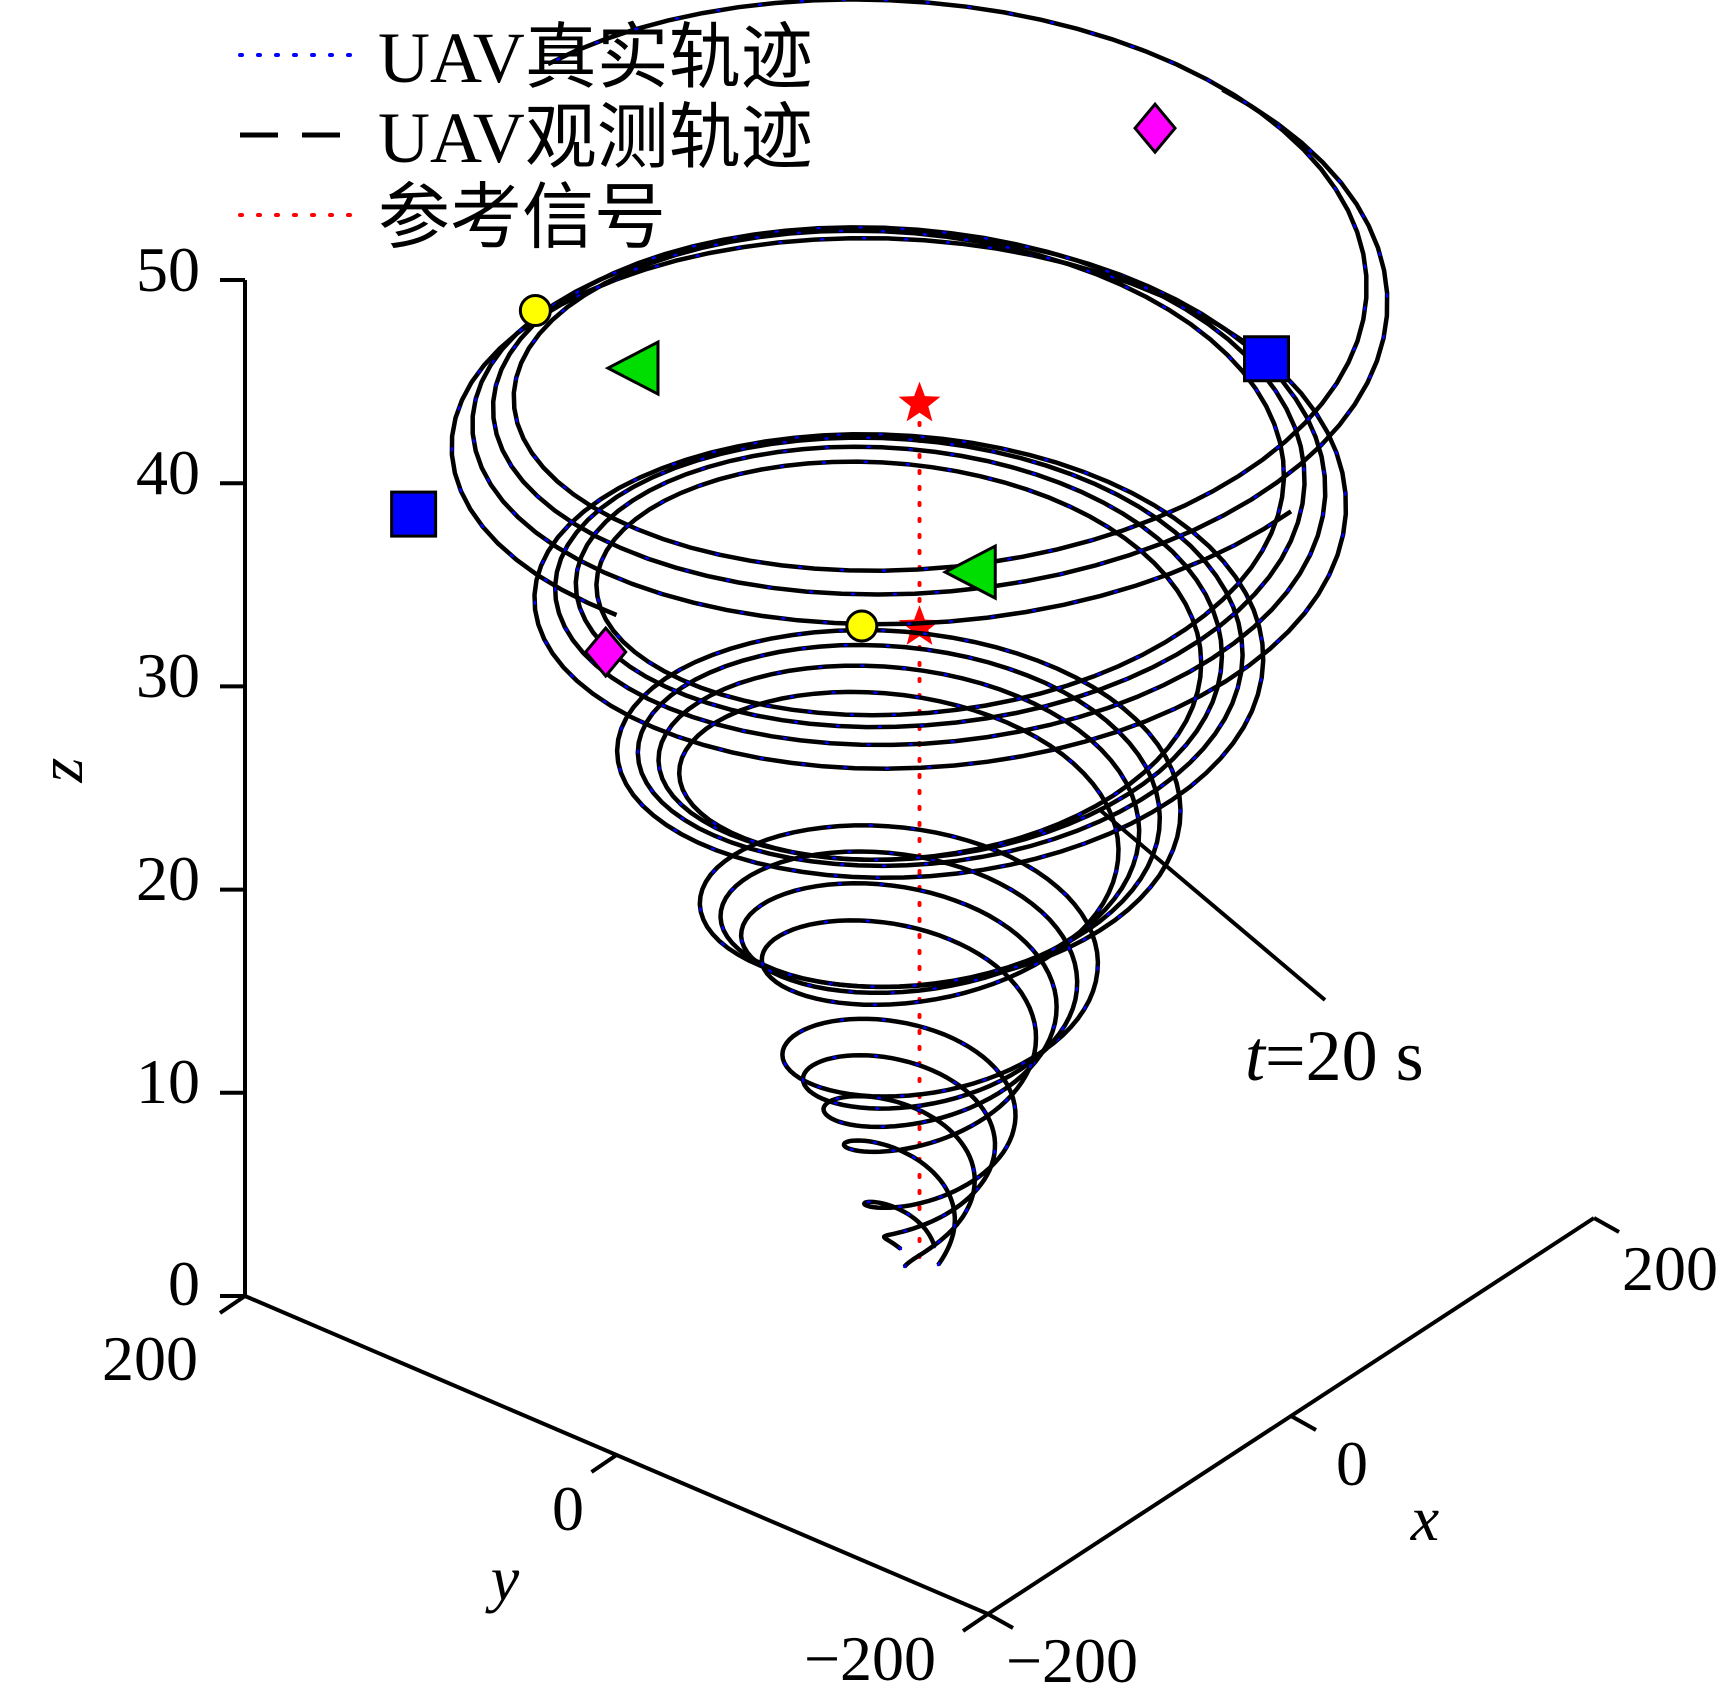 This screenshot has width=1731, height=1708. What do you see at coordinates (568, 1508) in the screenshot?
I see `y-tick-label: 0` at bounding box center [568, 1508].